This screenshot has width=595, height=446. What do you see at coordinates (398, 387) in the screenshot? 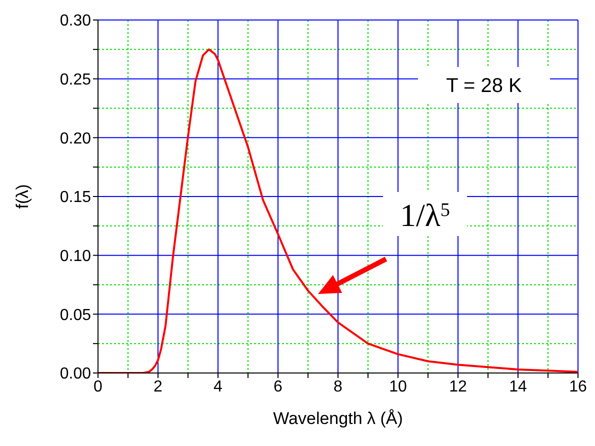
I see `x-tick-label: 10` at bounding box center [398, 387].